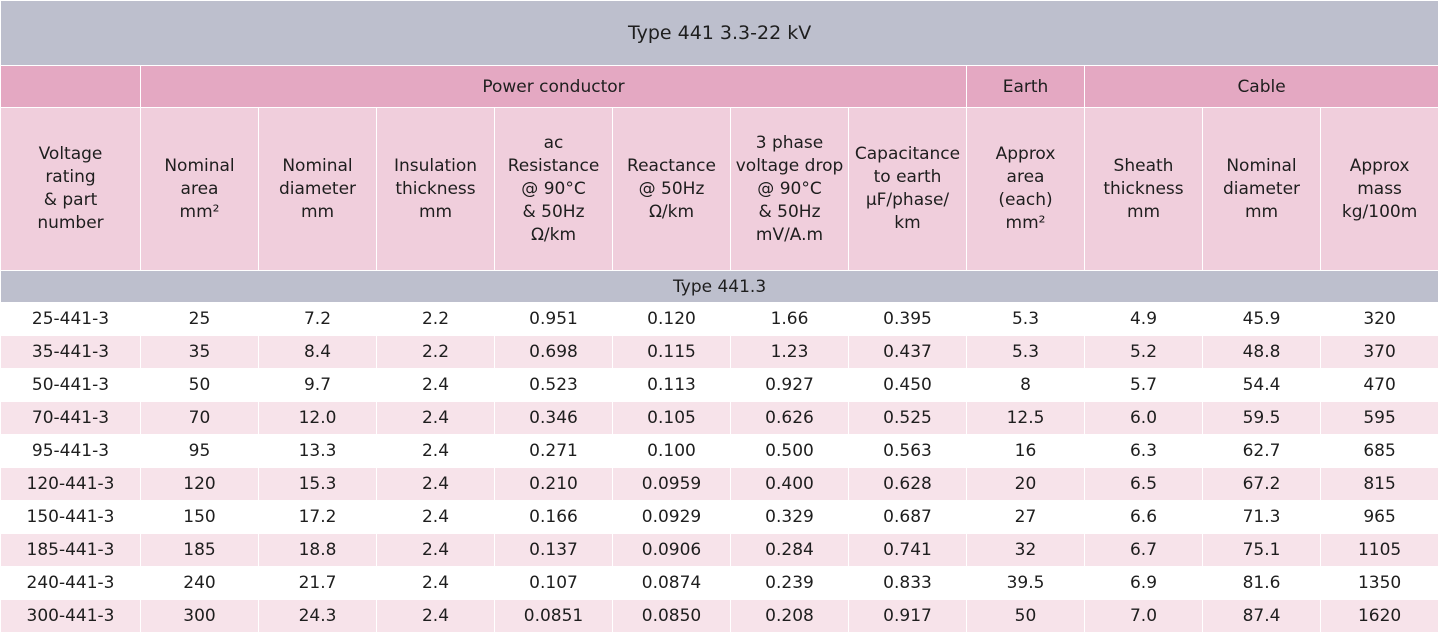 This screenshot has height=644, width=1440. What do you see at coordinates (317, 616) in the screenshot?
I see `col-conductor-diameter-cell: 24.3` at bounding box center [317, 616].